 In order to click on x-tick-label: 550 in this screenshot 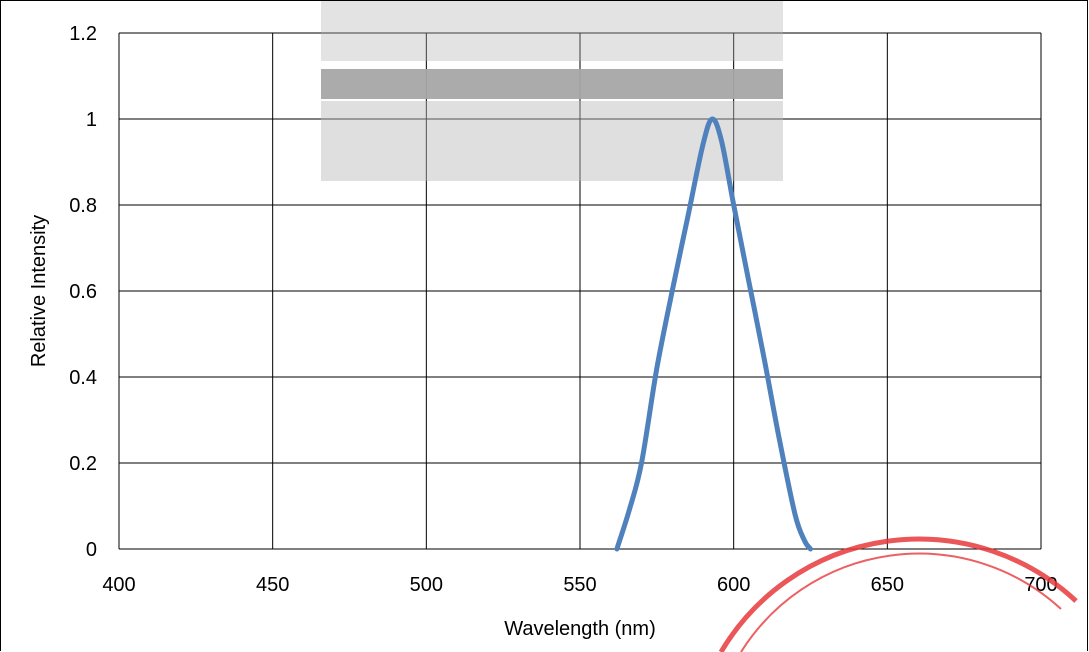, I will do `click(579, 585)`.